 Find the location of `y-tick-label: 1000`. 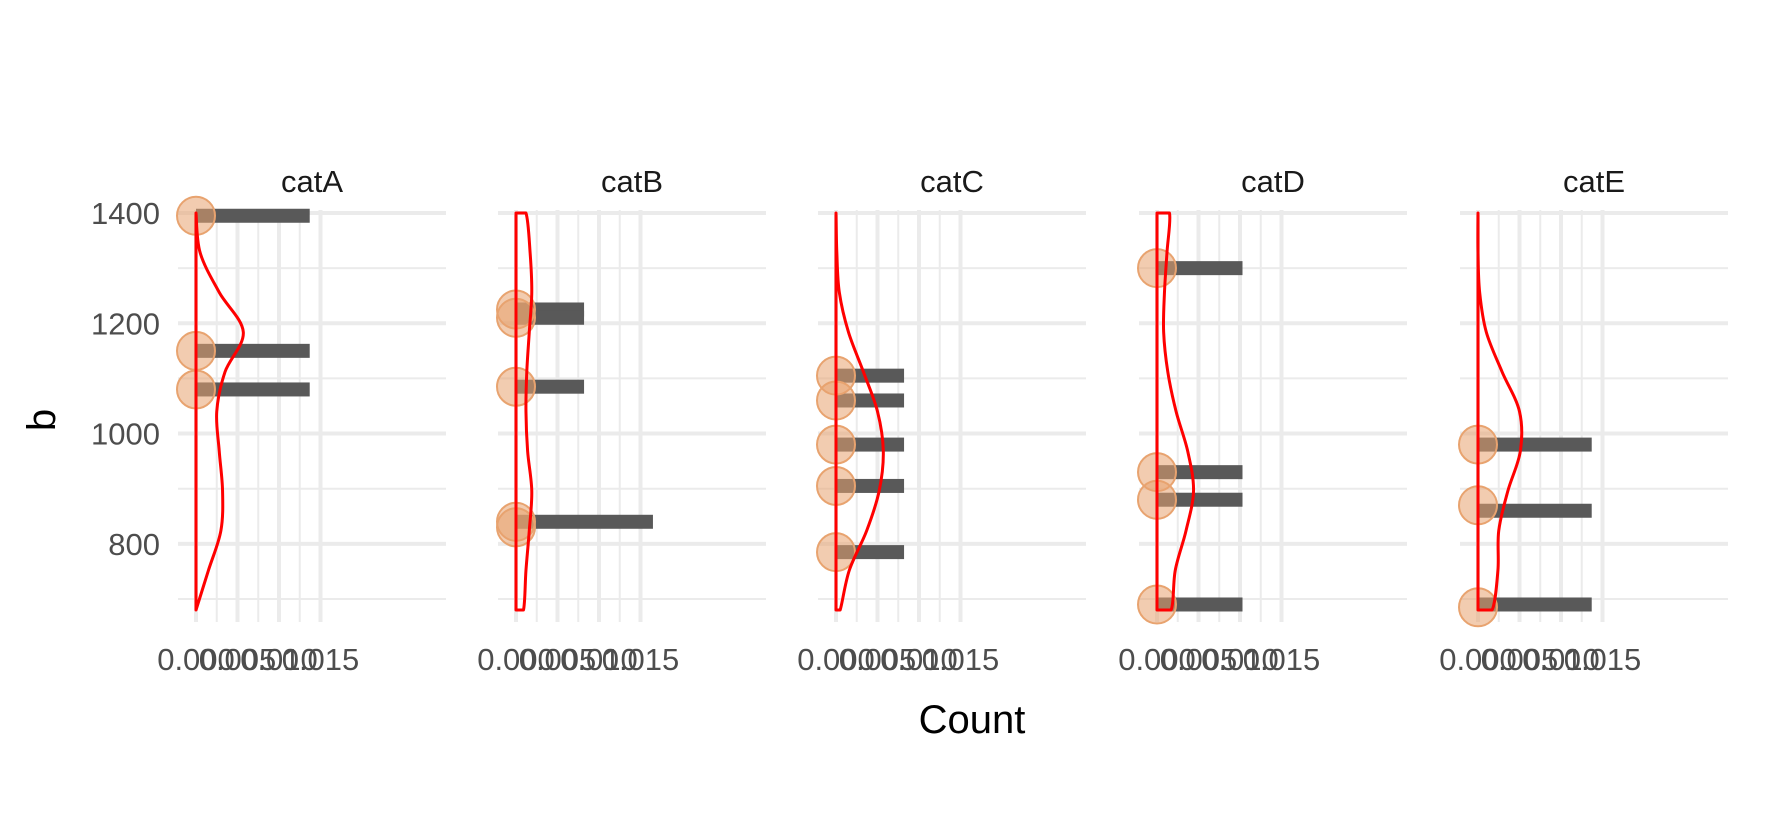

y-tick-label: 1000 is located at coordinates (125, 434).